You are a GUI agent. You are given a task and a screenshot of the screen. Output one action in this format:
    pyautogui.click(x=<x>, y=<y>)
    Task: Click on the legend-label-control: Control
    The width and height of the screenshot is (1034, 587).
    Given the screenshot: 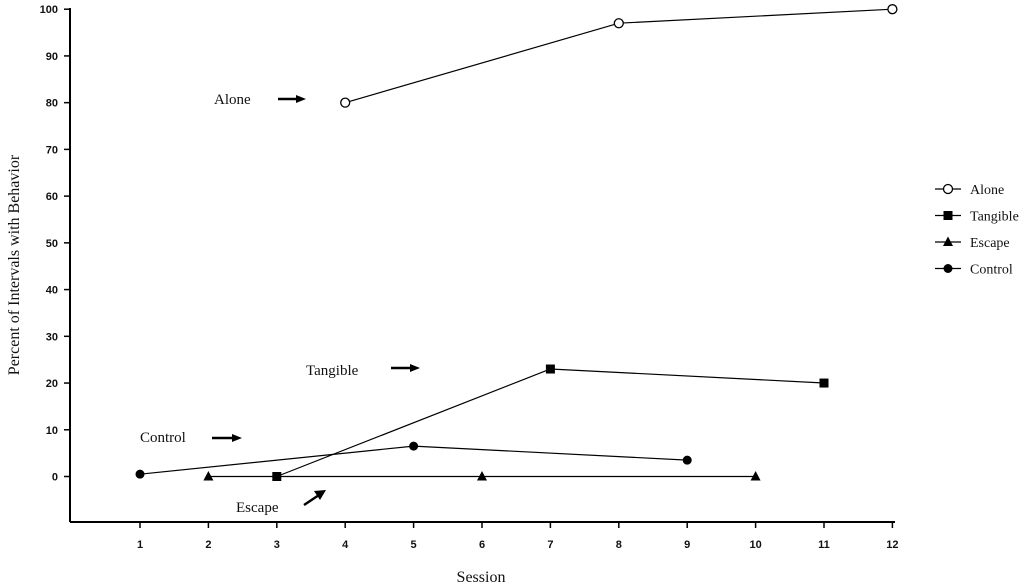 What is the action you would take?
    pyautogui.click(x=991, y=270)
    